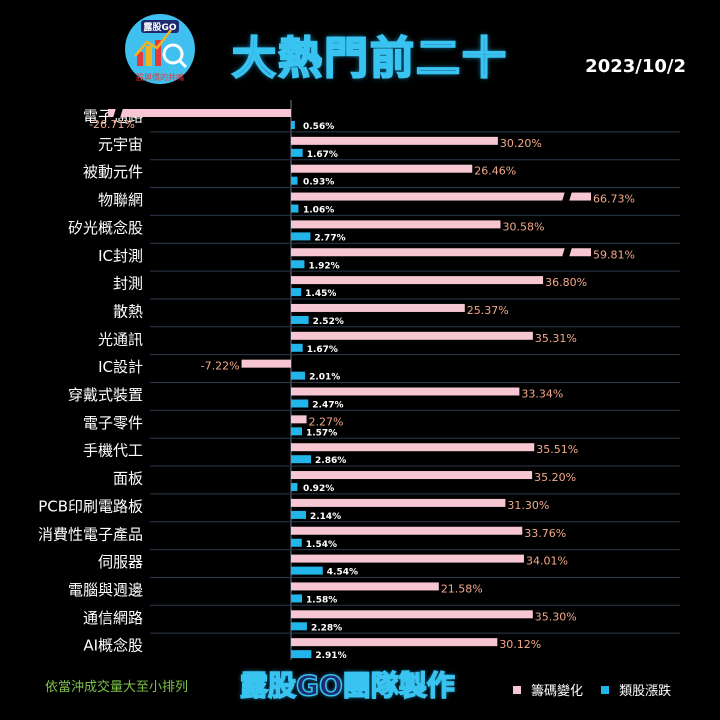  What do you see at coordinates (325, 517) in the screenshot?
I see `price-value-label: 2.14%` at bounding box center [325, 517].